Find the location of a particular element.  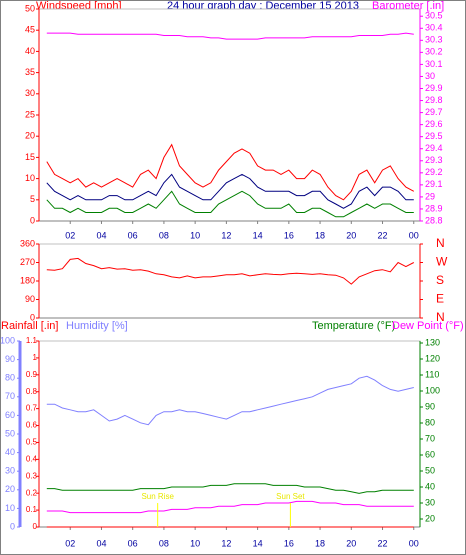

y-tick-label: 10 is located at coordinates (10, 508).